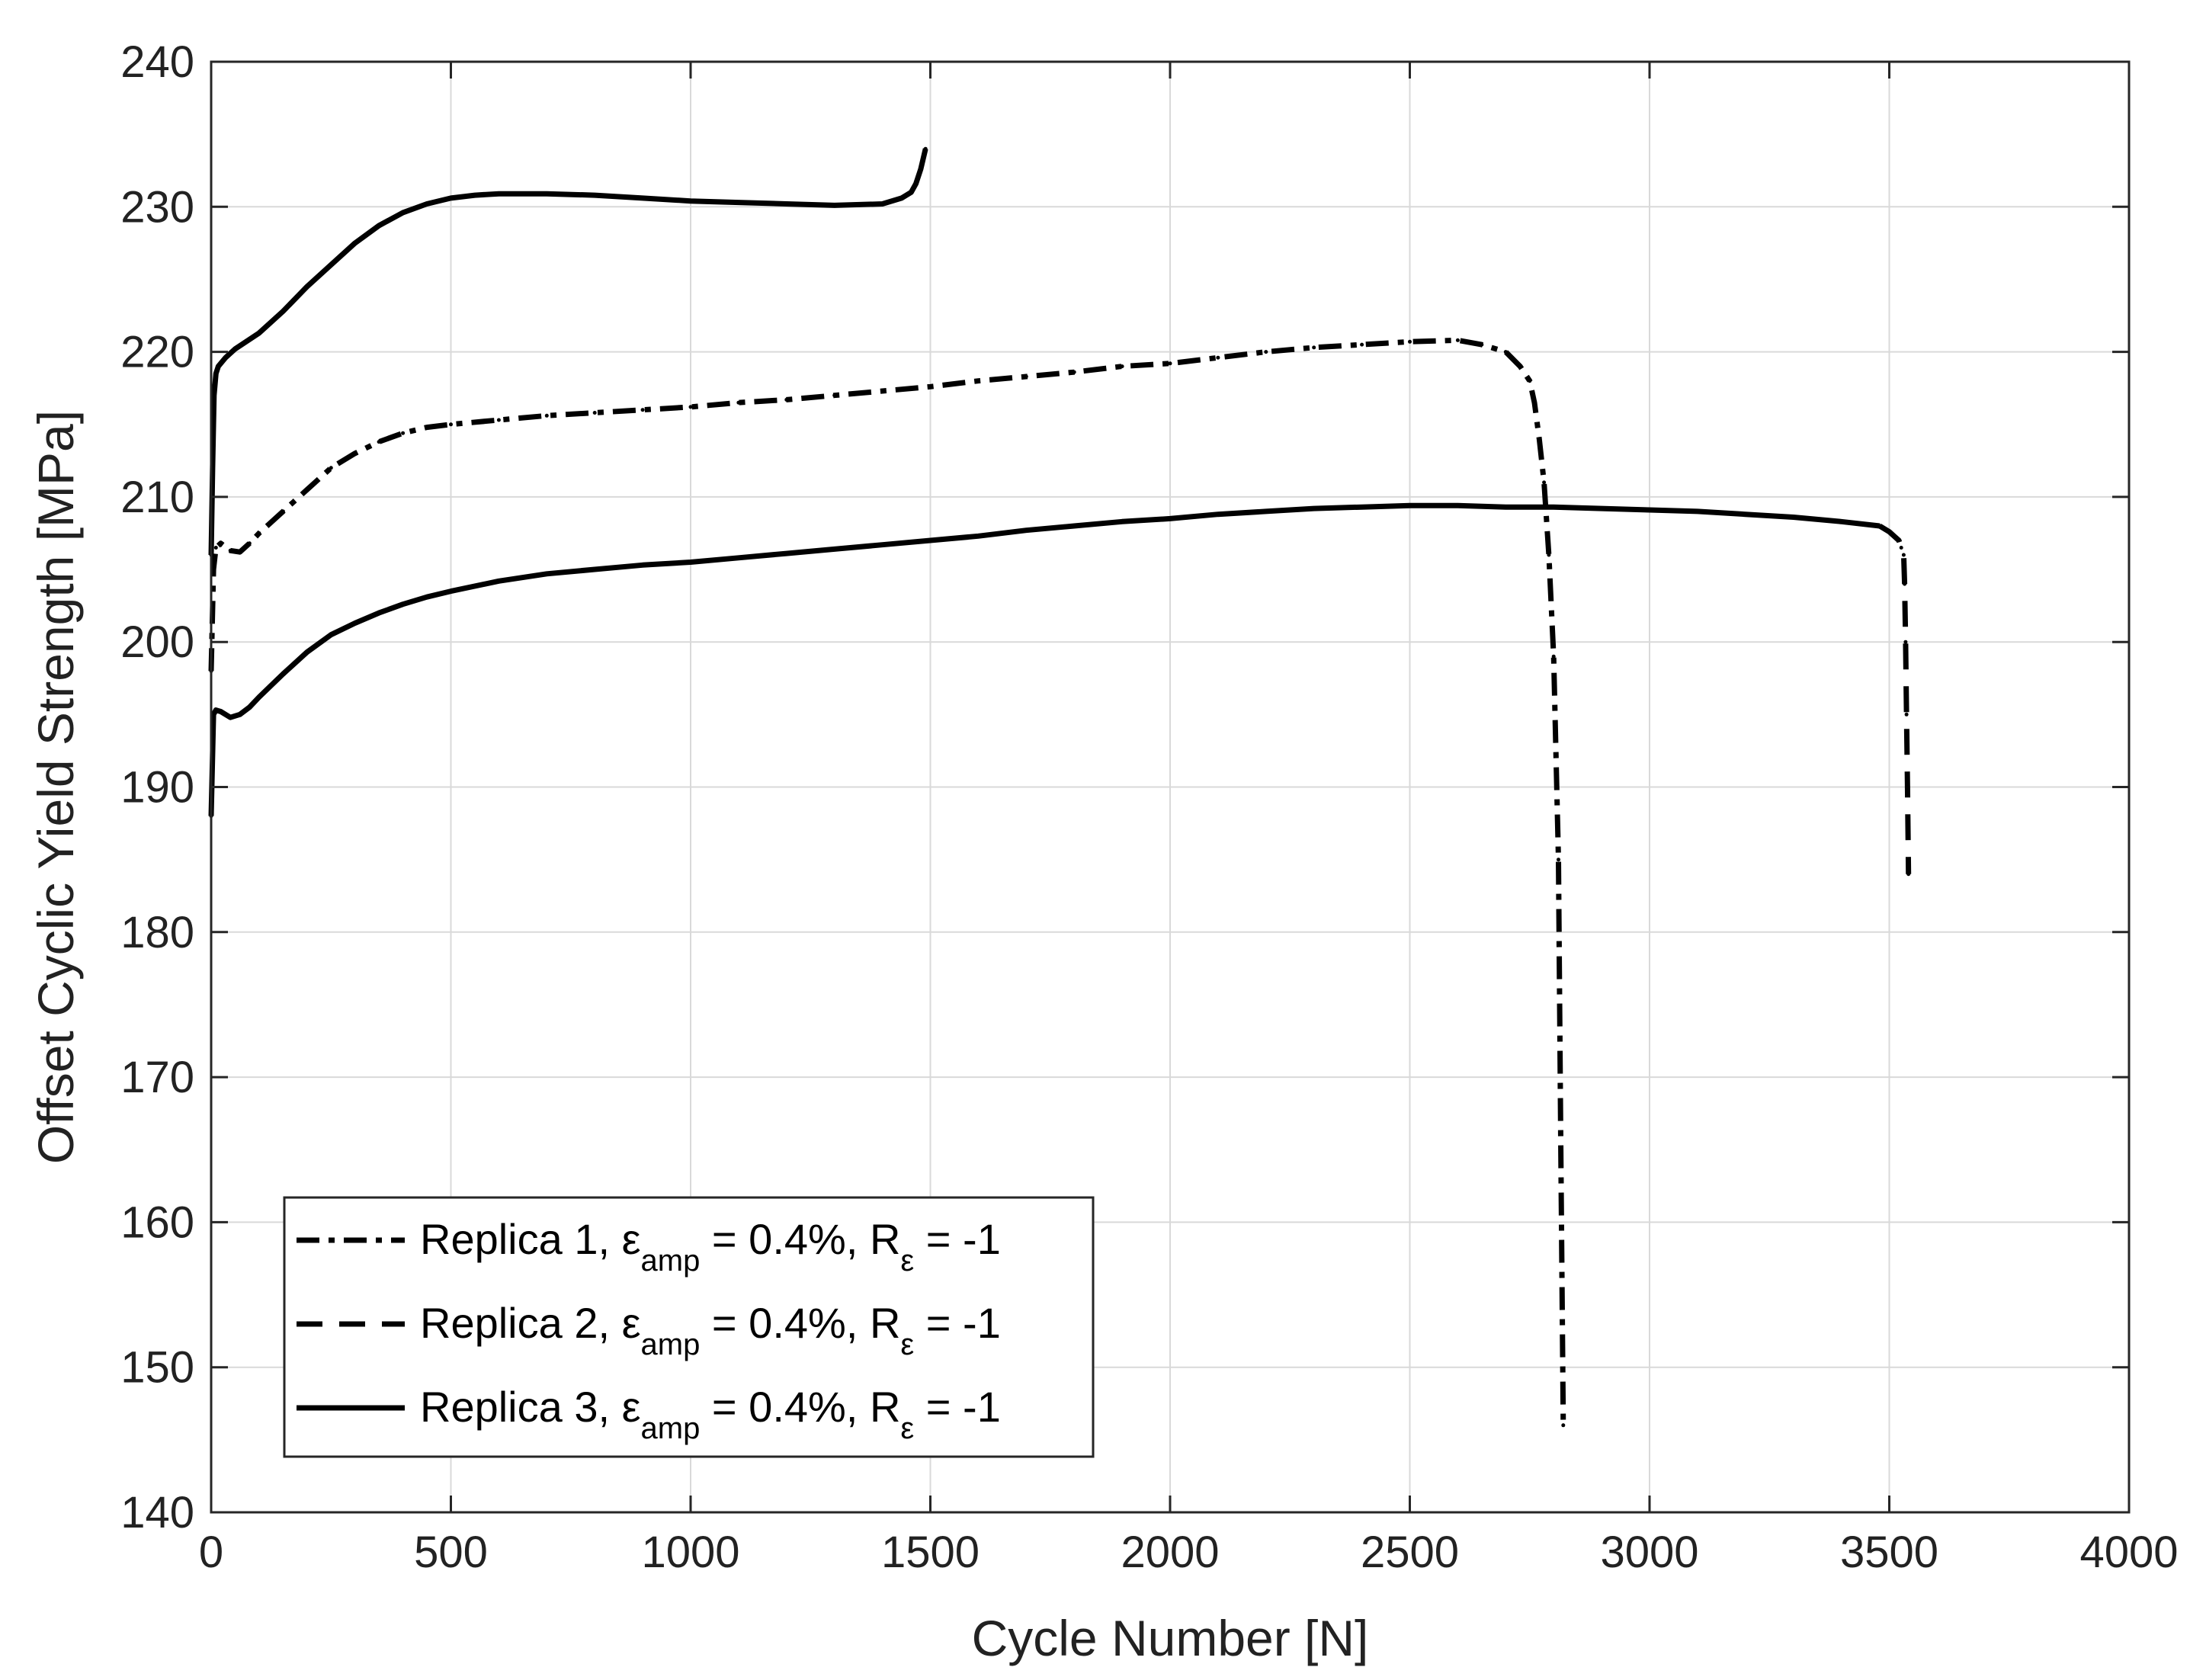 This screenshot has height=1680, width=2190. Describe the element at coordinates (690, 1552) in the screenshot. I see `x-tick-label: 1000` at that location.